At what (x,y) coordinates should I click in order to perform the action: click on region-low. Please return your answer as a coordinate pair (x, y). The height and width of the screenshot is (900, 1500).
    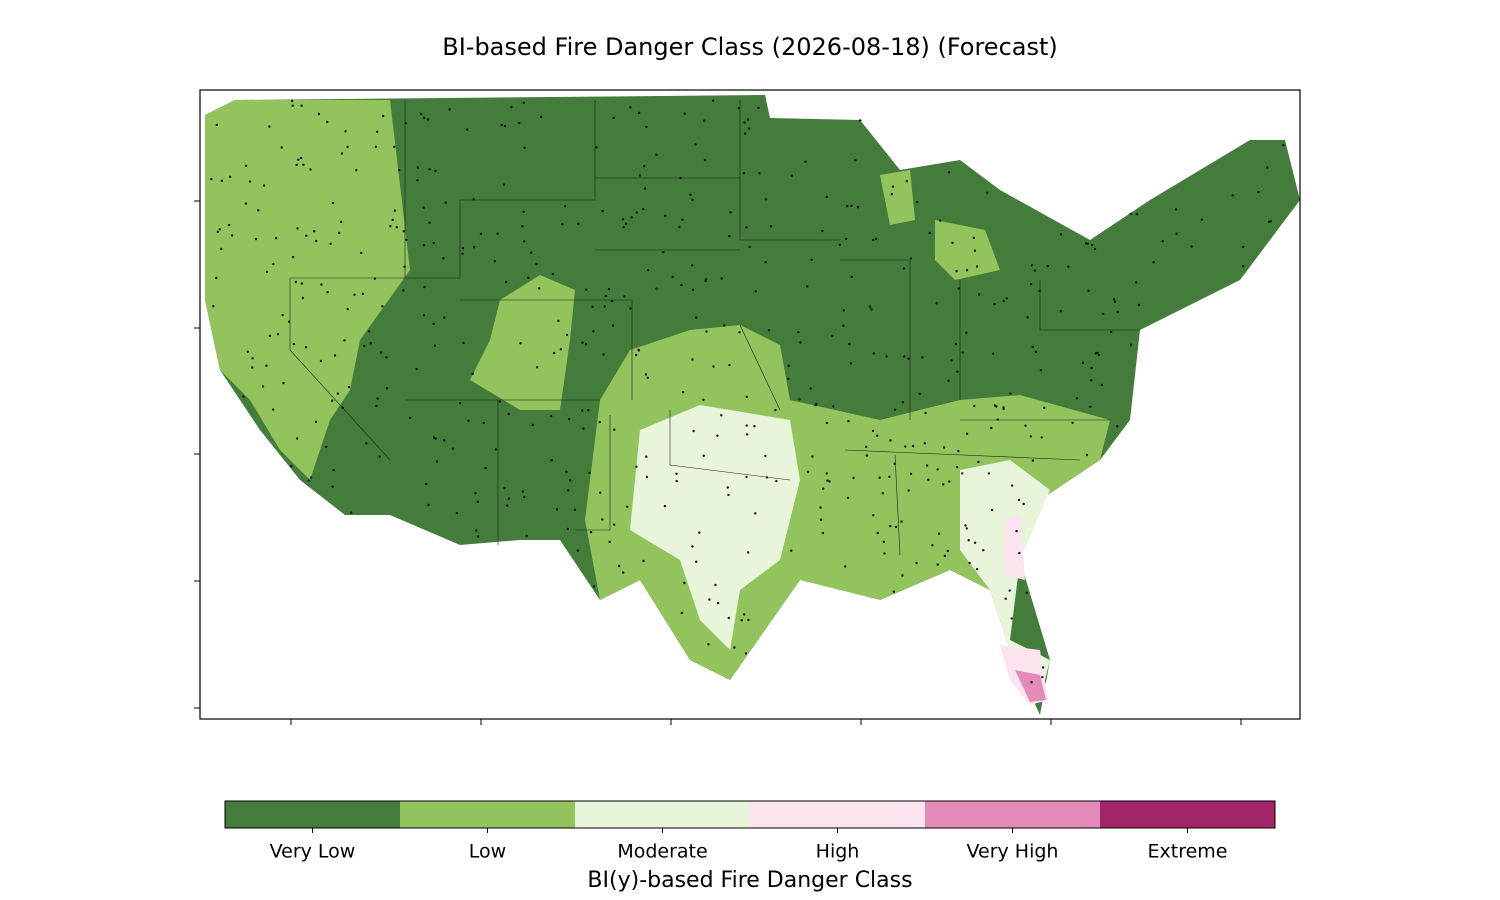
    Looking at the image, I should click on (522, 342).